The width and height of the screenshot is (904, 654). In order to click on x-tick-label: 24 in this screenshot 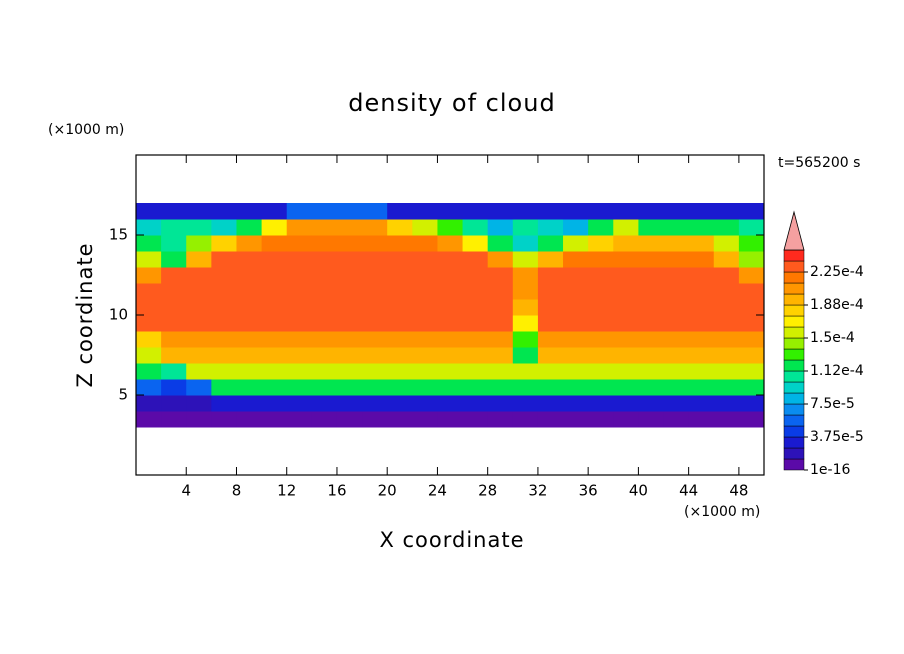, I will do `click(437, 491)`.